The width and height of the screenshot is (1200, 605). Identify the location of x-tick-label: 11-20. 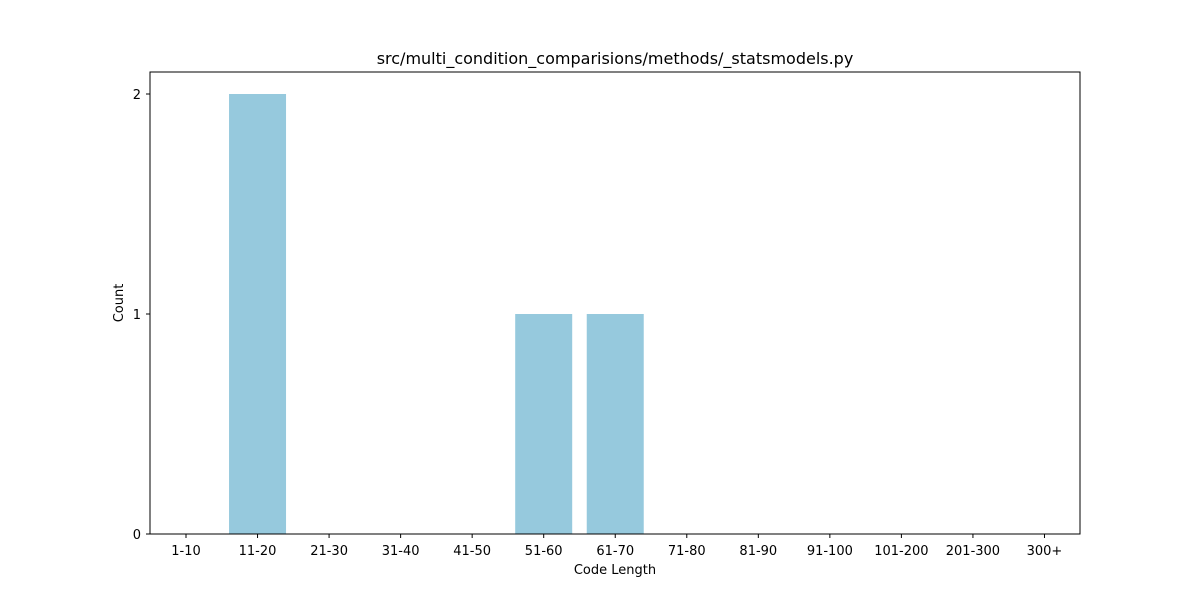
(258, 551).